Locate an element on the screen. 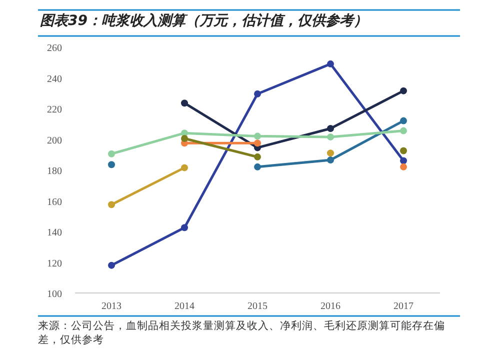 This screenshot has width=500, height=362. y-tick-label: 220 is located at coordinates (54, 110).